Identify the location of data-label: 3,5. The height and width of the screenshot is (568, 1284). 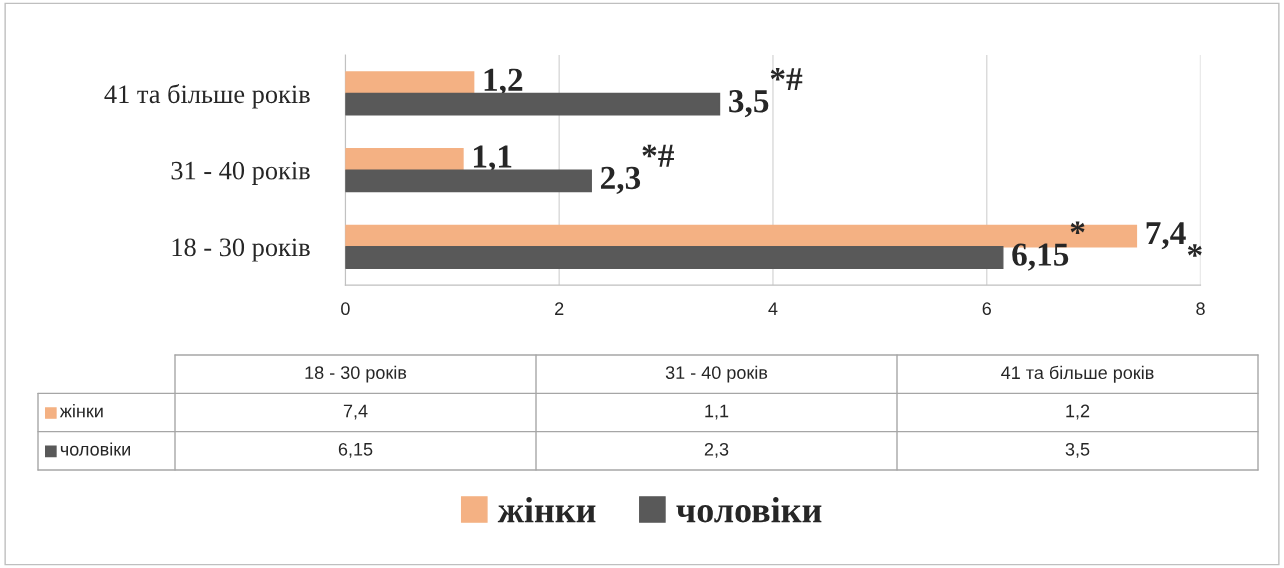
(749, 104).